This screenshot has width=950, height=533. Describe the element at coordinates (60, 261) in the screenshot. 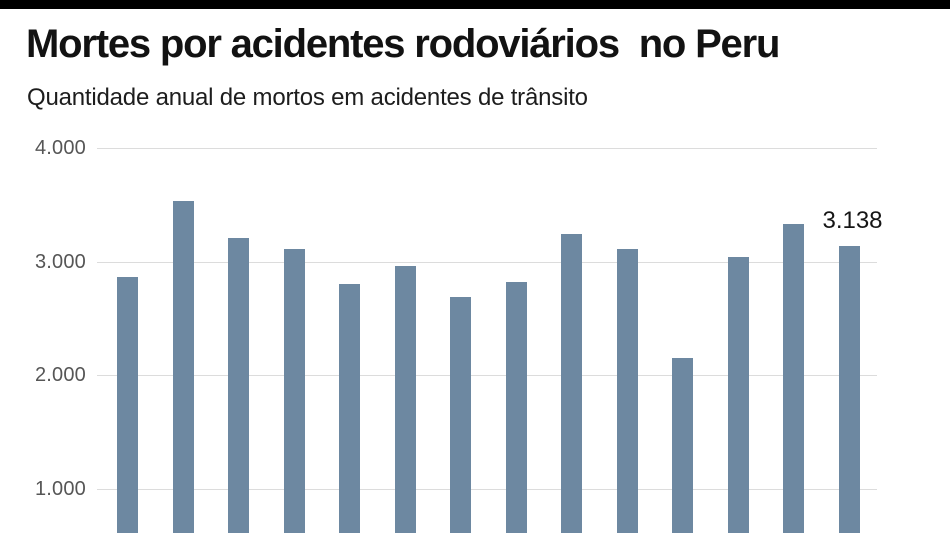

I see `y-axis-tick-label: 3.000` at that location.